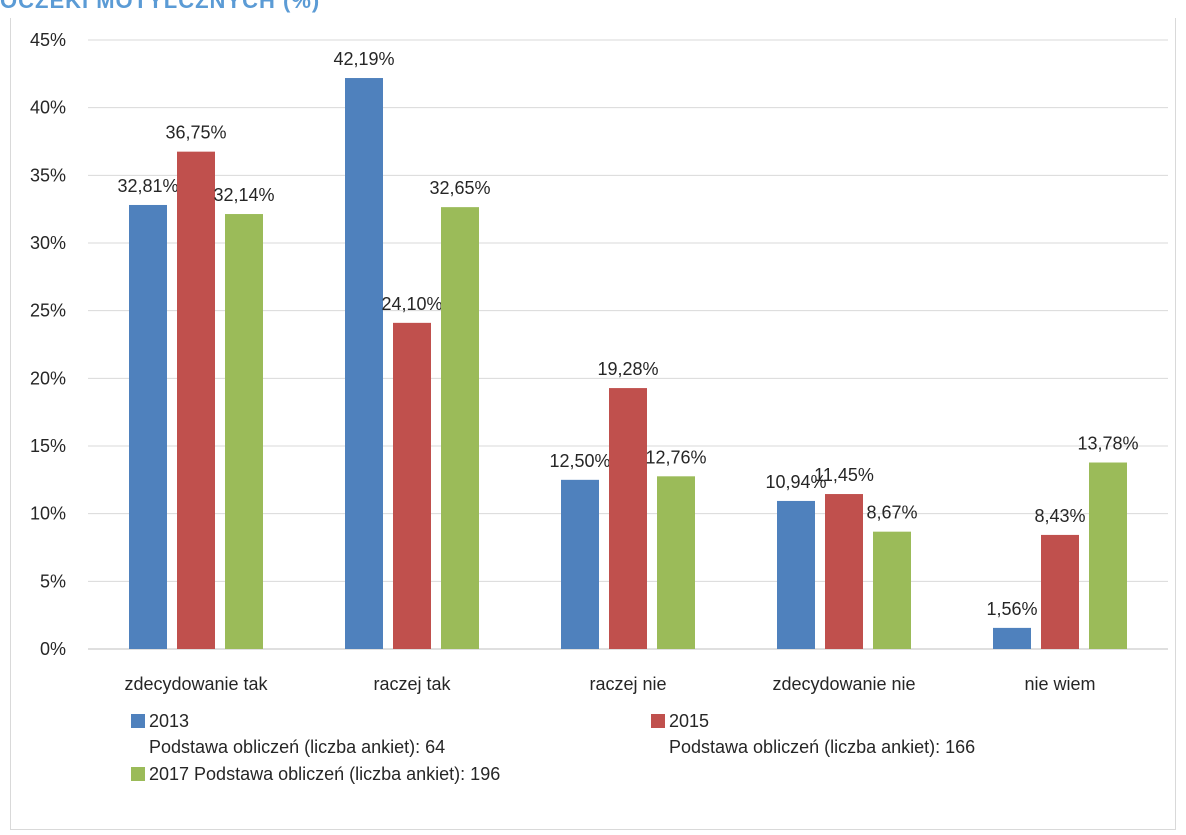 This screenshot has width=1186, height=835. I want to click on data-label: 36,75%, so click(195, 133).